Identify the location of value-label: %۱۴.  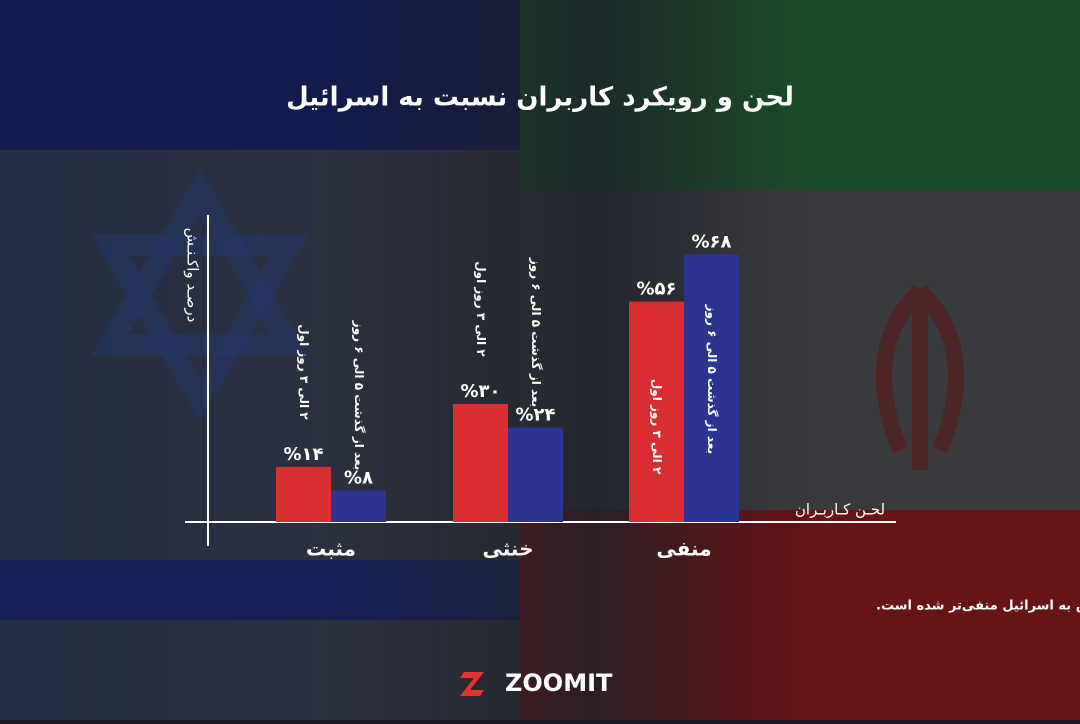
(303, 454).